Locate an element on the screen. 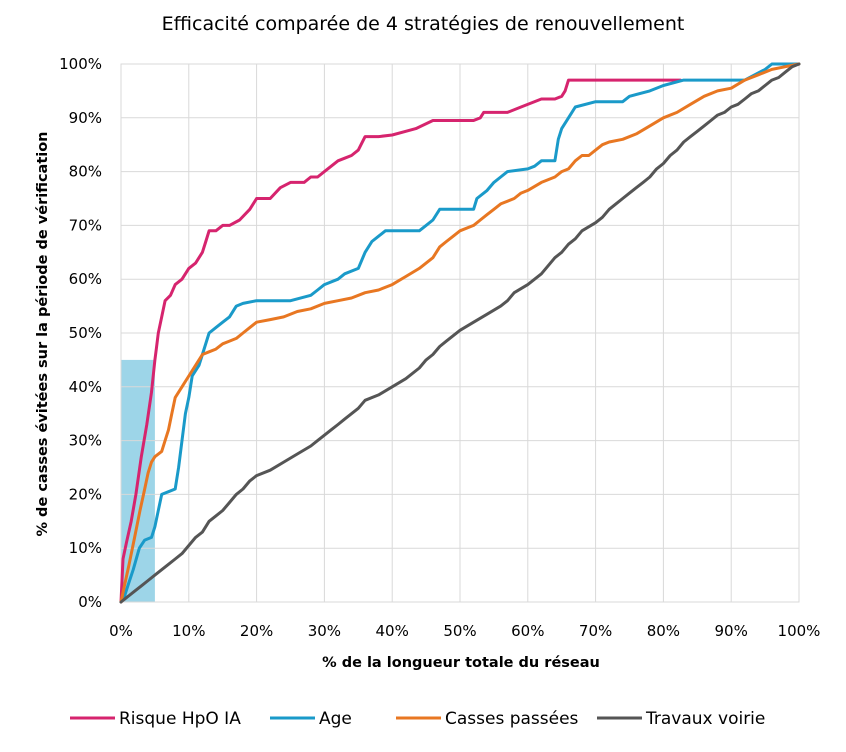 This screenshot has height=752, width=846. y-tick-label: 30% is located at coordinates (85, 441).